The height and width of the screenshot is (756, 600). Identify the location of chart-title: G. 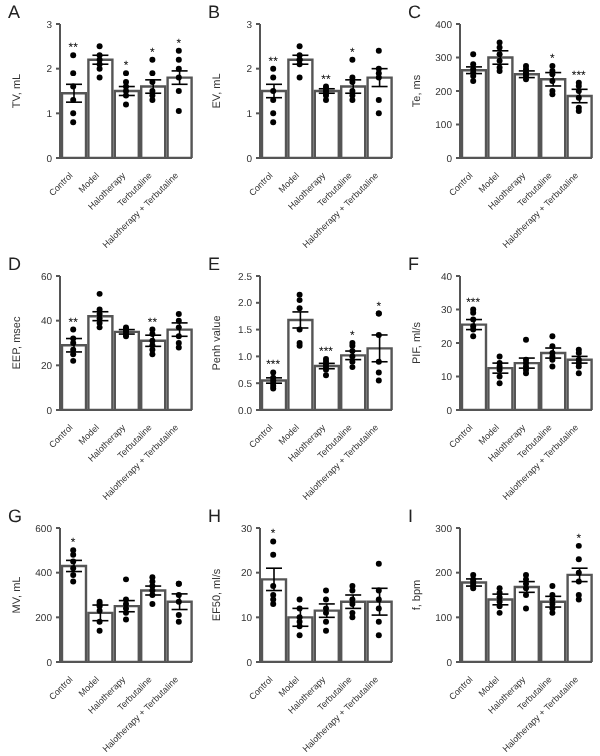
(15, 516).